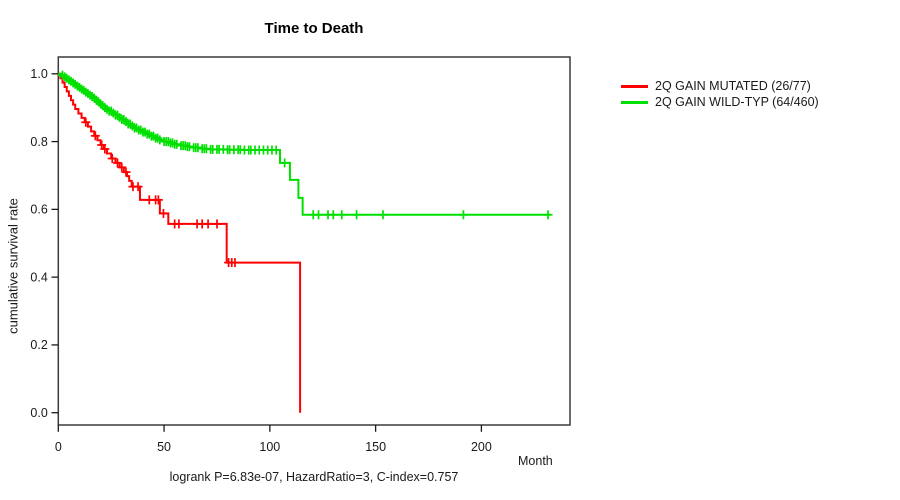 The height and width of the screenshot is (500, 900). What do you see at coordinates (164, 447) in the screenshot?
I see `x-tick-label: 50` at bounding box center [164, 447].